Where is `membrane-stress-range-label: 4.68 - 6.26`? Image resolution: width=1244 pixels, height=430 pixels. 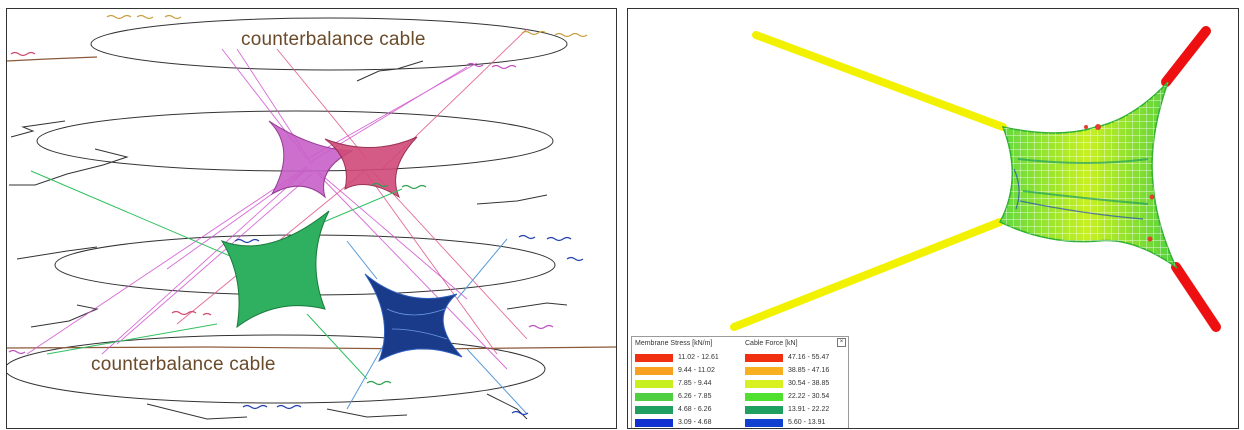 membrane-stress-range-label: 4.68 - 6.26 is located at coordinates (695, 409).